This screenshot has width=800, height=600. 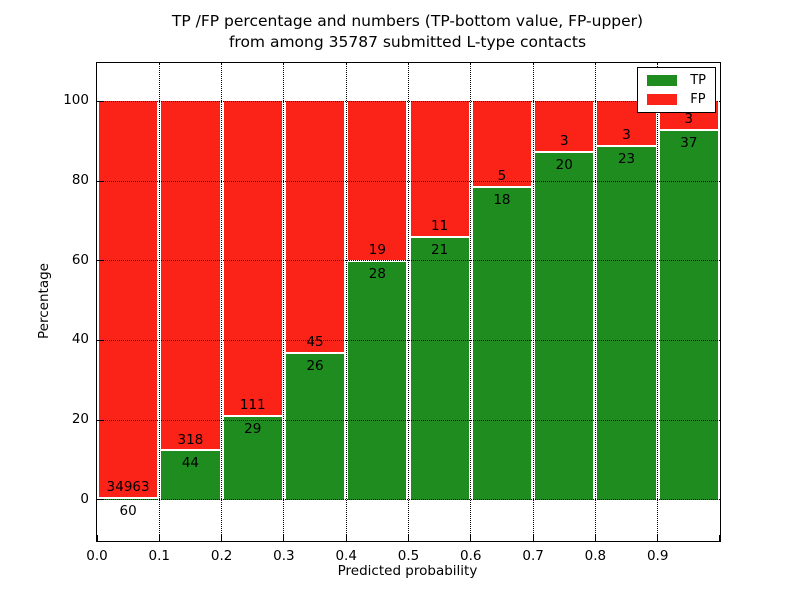 What do you see at coordinates (315, 341) in the screenshot?
I see `fp-count-label: 45` at bounding box center [315, 341].